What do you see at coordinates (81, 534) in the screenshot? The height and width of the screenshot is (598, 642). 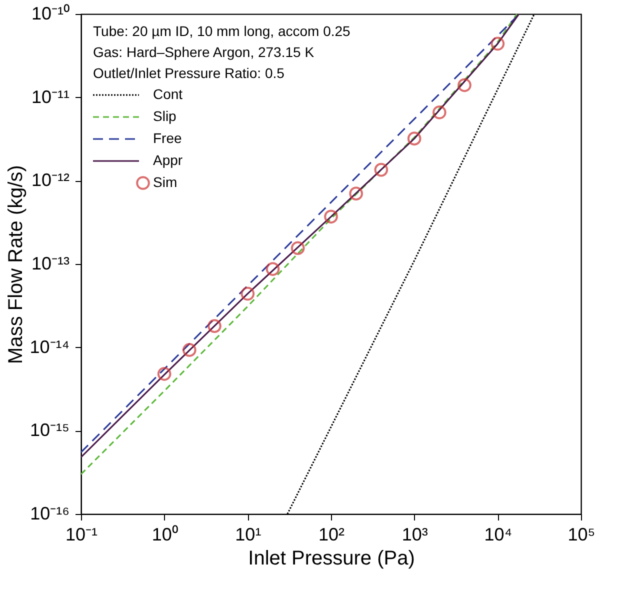 I see `x-tick-label: 10⁻¹` at bounding box center [81, 534].